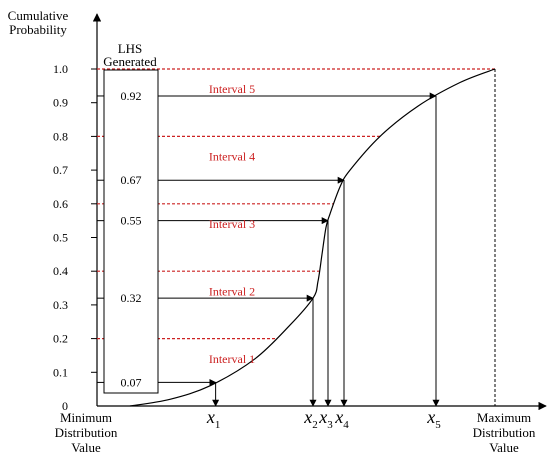  Describe the element at coordinates (60, 238) in the screenshot. I see `y-tick-label: 0.5` at that location.